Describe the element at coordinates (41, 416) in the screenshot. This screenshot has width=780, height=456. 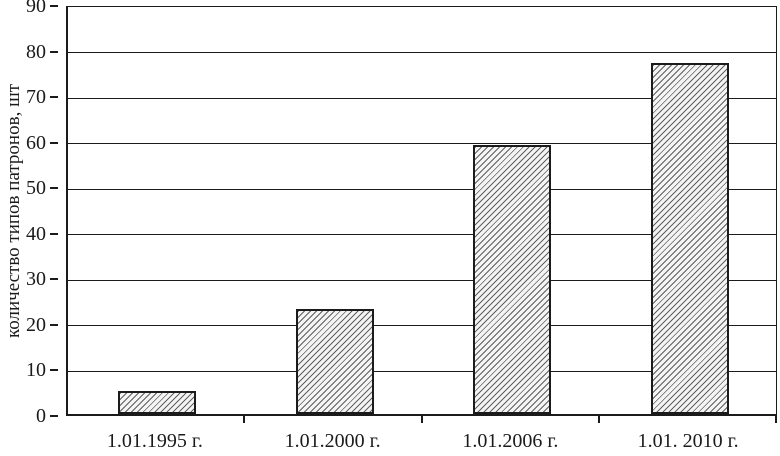
I see `y-tick-label-0: 0` at that location.